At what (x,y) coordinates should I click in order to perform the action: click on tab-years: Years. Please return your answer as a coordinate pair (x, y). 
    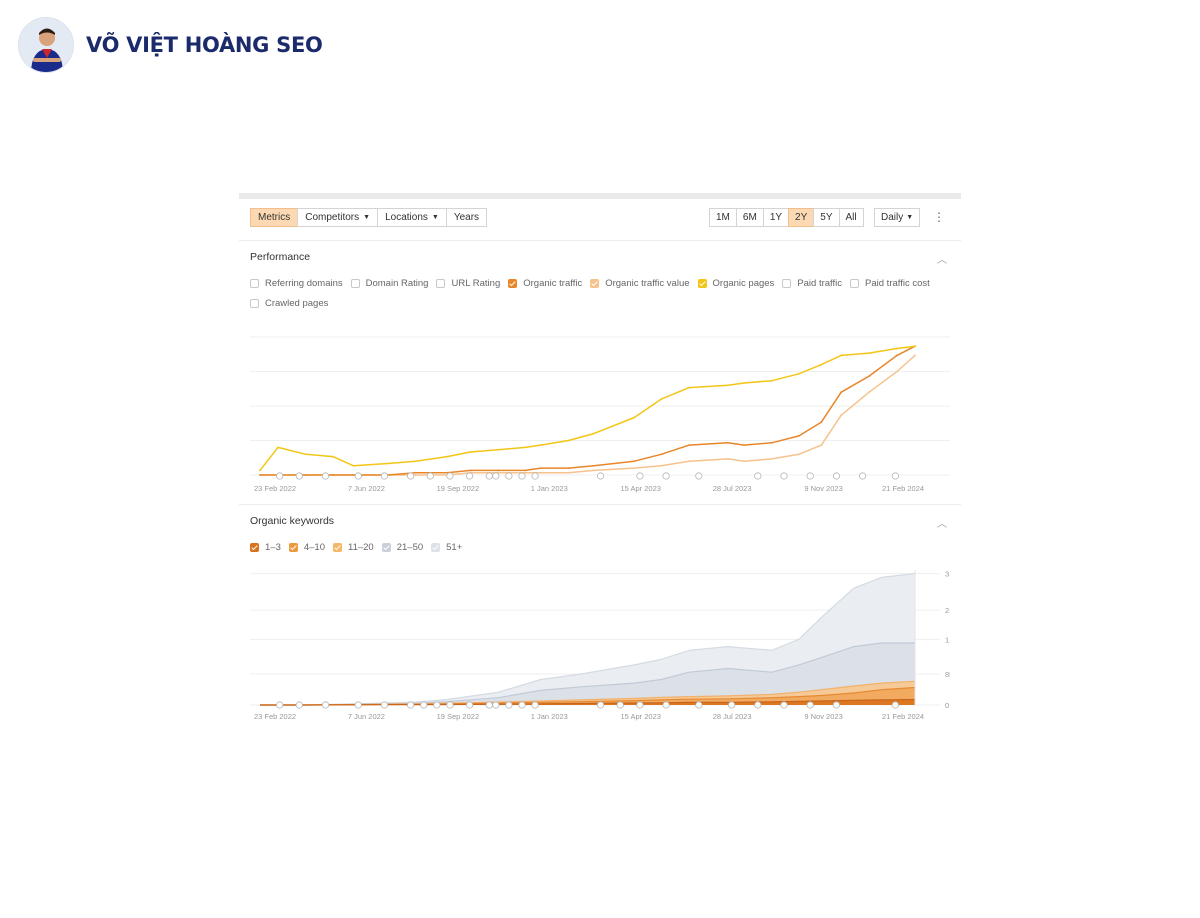
    Looking at the image, I should click on (466, 217).